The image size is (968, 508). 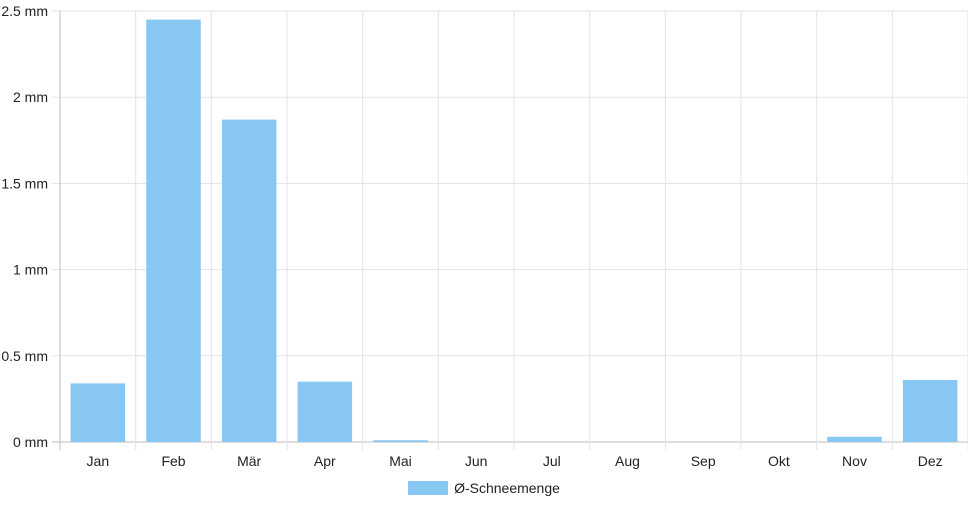 What do you see at coordinates (30, 97) in the screenshot?
I see `y-tick-label: 2 mm` at bounding box center [30, 97].